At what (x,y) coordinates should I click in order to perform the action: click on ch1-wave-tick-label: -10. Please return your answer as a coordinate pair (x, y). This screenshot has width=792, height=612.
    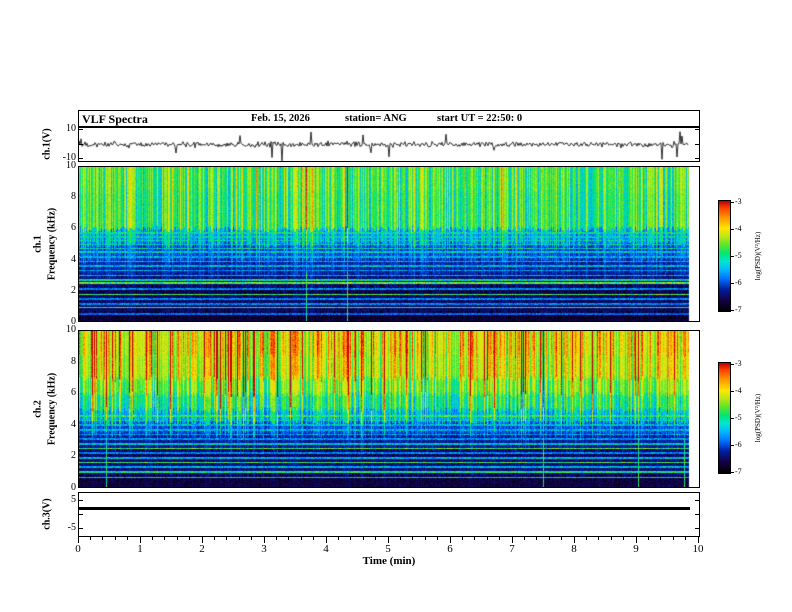
    Looking at the image, I should click on (69, 157).